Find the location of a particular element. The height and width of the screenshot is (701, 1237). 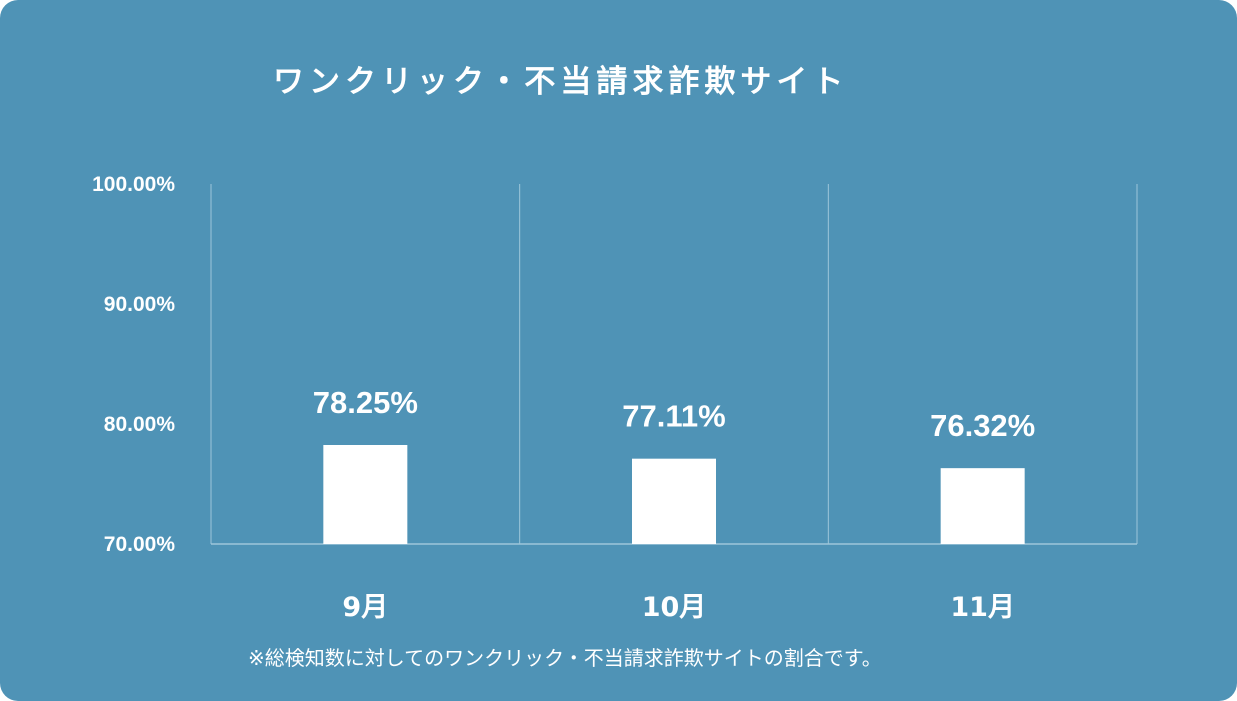

x-tick-label: 10月 is located at coordinates (674, 607).